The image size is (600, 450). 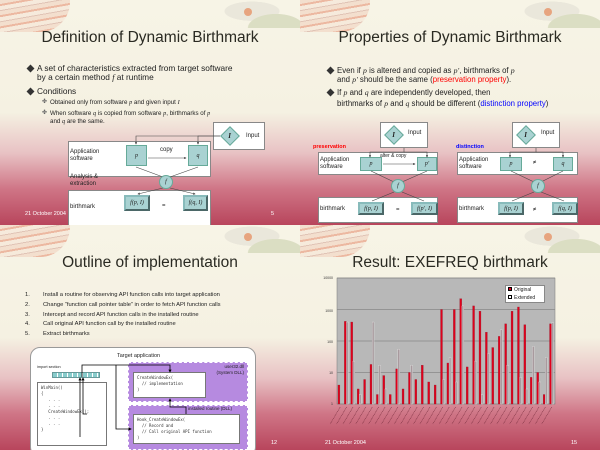 I want to click on birthmark-fp-prime: f(p', I), so click(x=424, y=208).